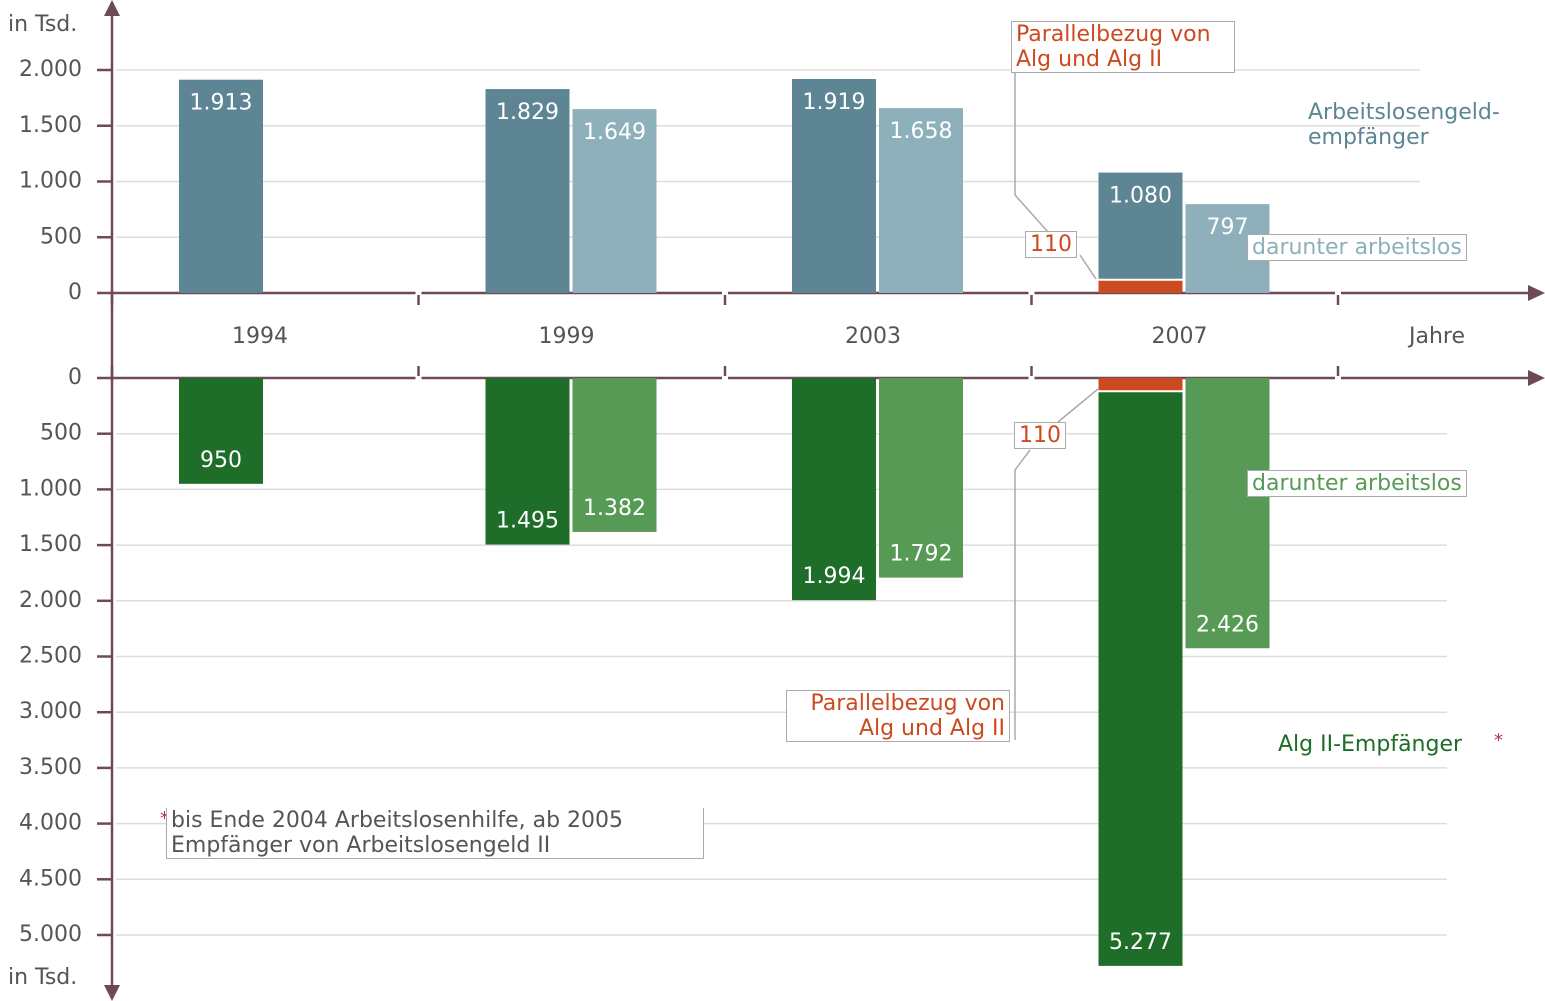 This screenshot has height=1001, width=1545. Describe the element at coordinates (834, 576) in the screenshot. I see `value-label: 1.994` at that location.